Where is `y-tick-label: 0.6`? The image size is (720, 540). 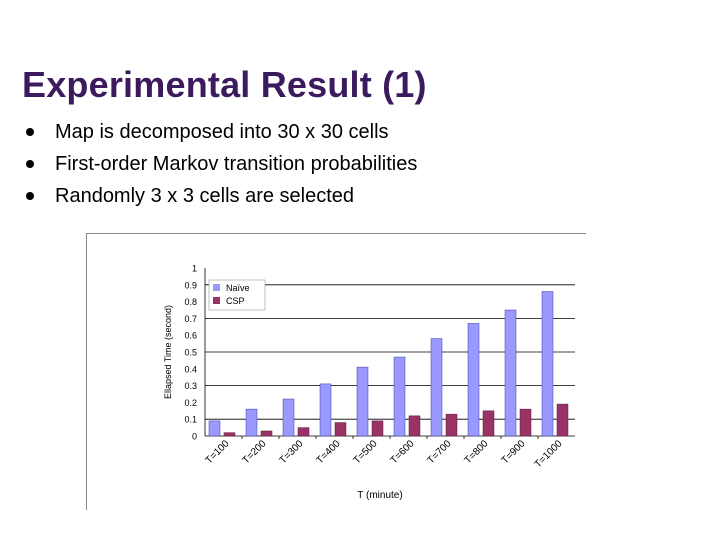 y-tick-label: 0.6 is located at coordinates (190, 336).